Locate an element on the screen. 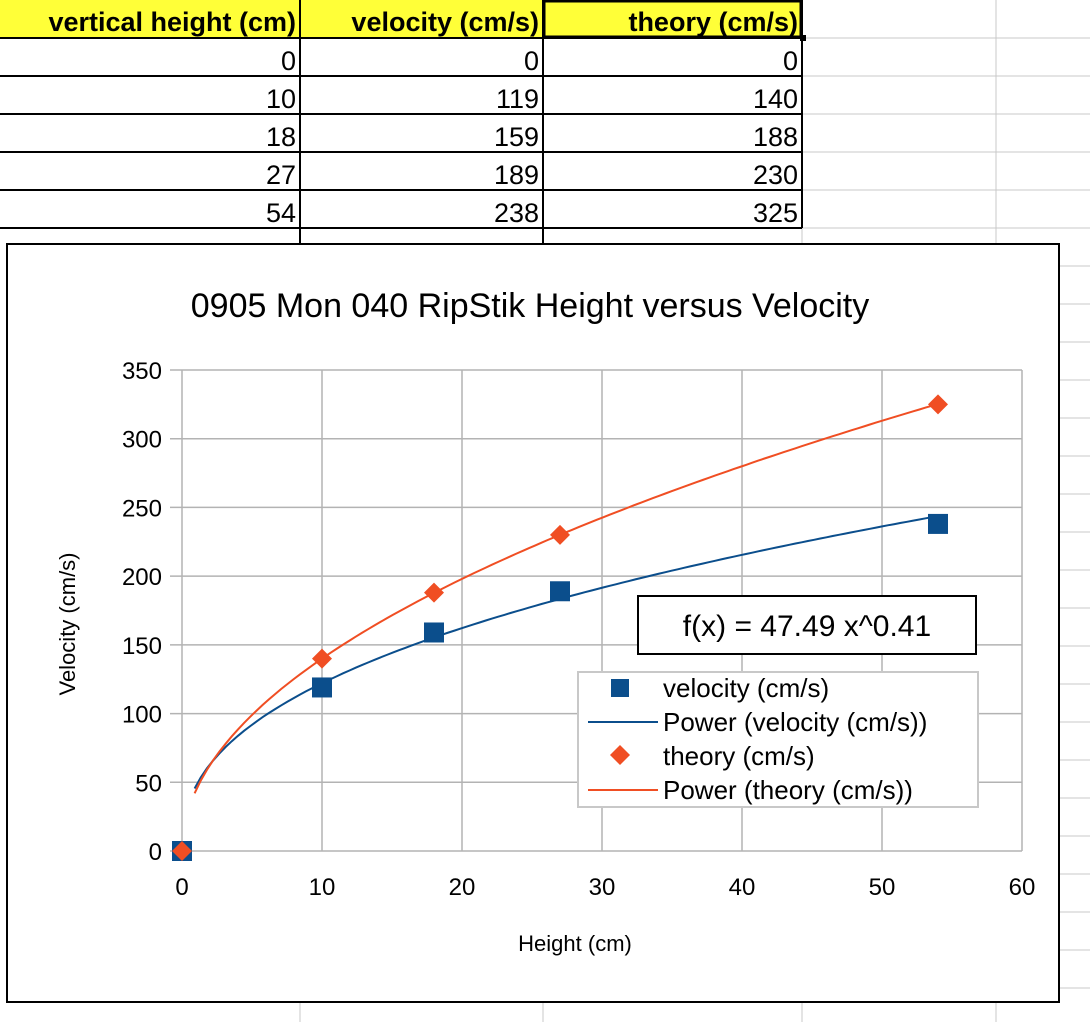  y-tick-label: 50 is located at coordinates (148, 783).